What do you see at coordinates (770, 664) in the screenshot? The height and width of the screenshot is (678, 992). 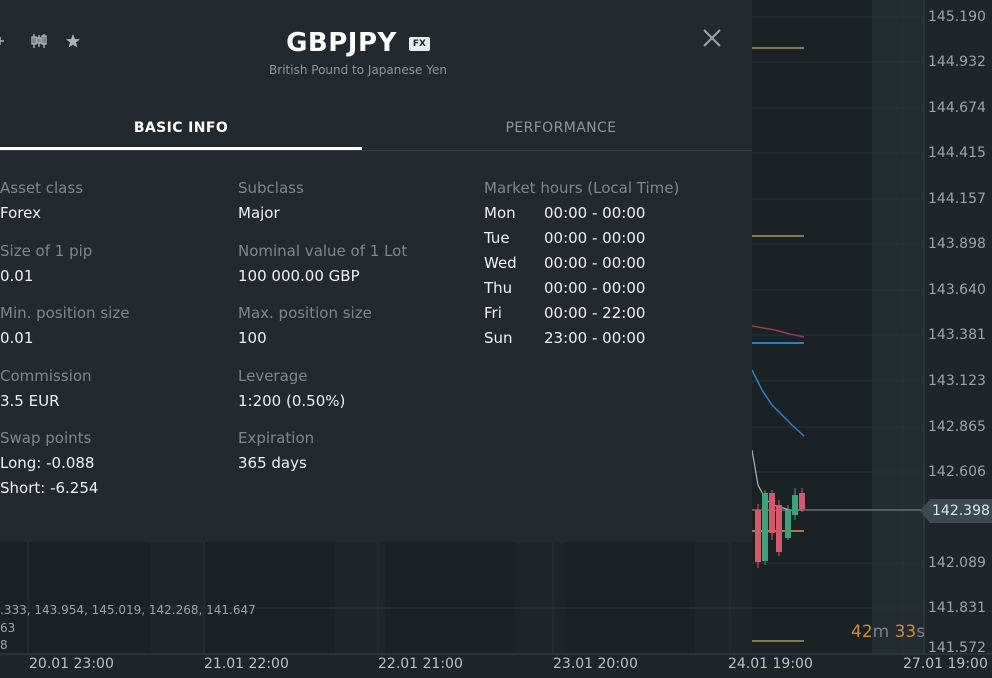 I see `time-tick: 24.01 19:00` at bounding box center [770, 664].